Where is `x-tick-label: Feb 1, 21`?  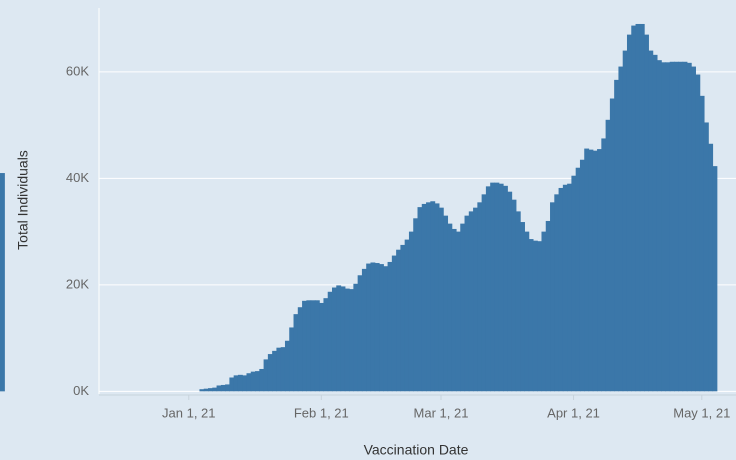 x-tick-label: Feb 1, 21 is located at coordinates (321, 412).